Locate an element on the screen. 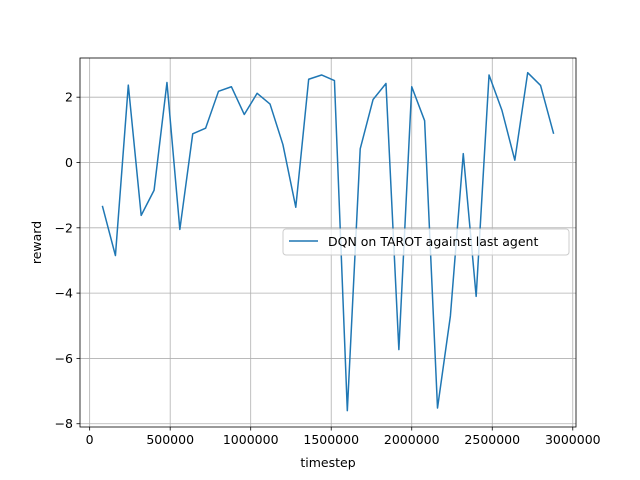 The height and width of the screenshot is (480, 640). legend-box is located at coordinates (426, 242).